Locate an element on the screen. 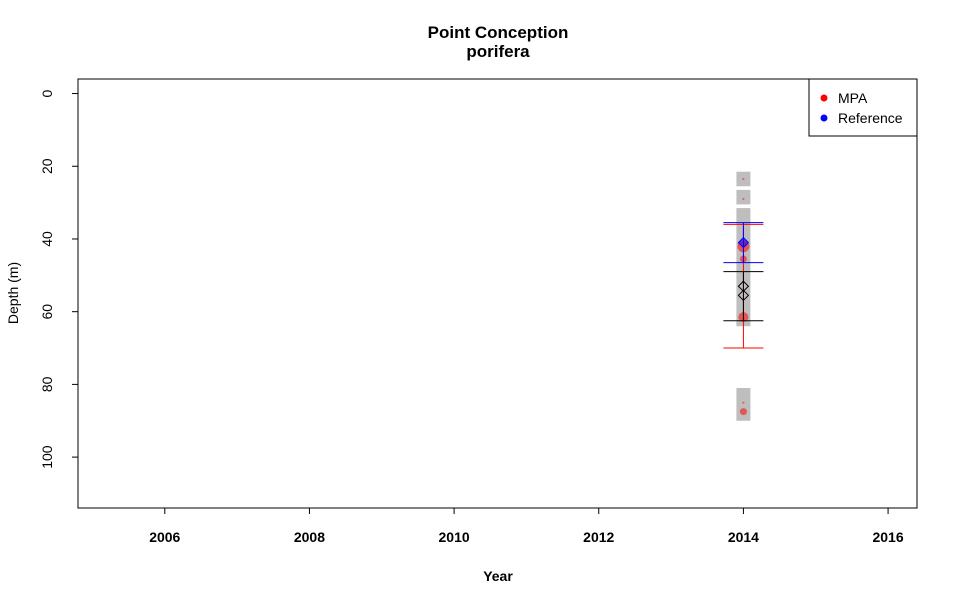 Image resolution: width=958 pixels, height=606 pixels. x-tick-label: 2014 is located at coordinates (743, 537).